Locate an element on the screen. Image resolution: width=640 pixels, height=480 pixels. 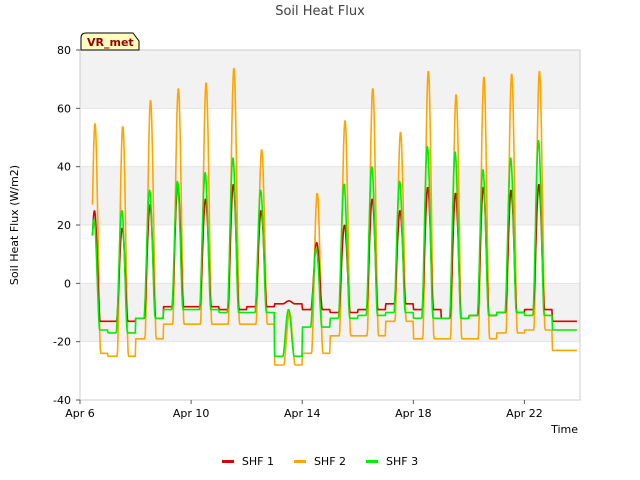
legend: SHF 1 SHF 2 SHF 3 is located at coordinates (320, 461).